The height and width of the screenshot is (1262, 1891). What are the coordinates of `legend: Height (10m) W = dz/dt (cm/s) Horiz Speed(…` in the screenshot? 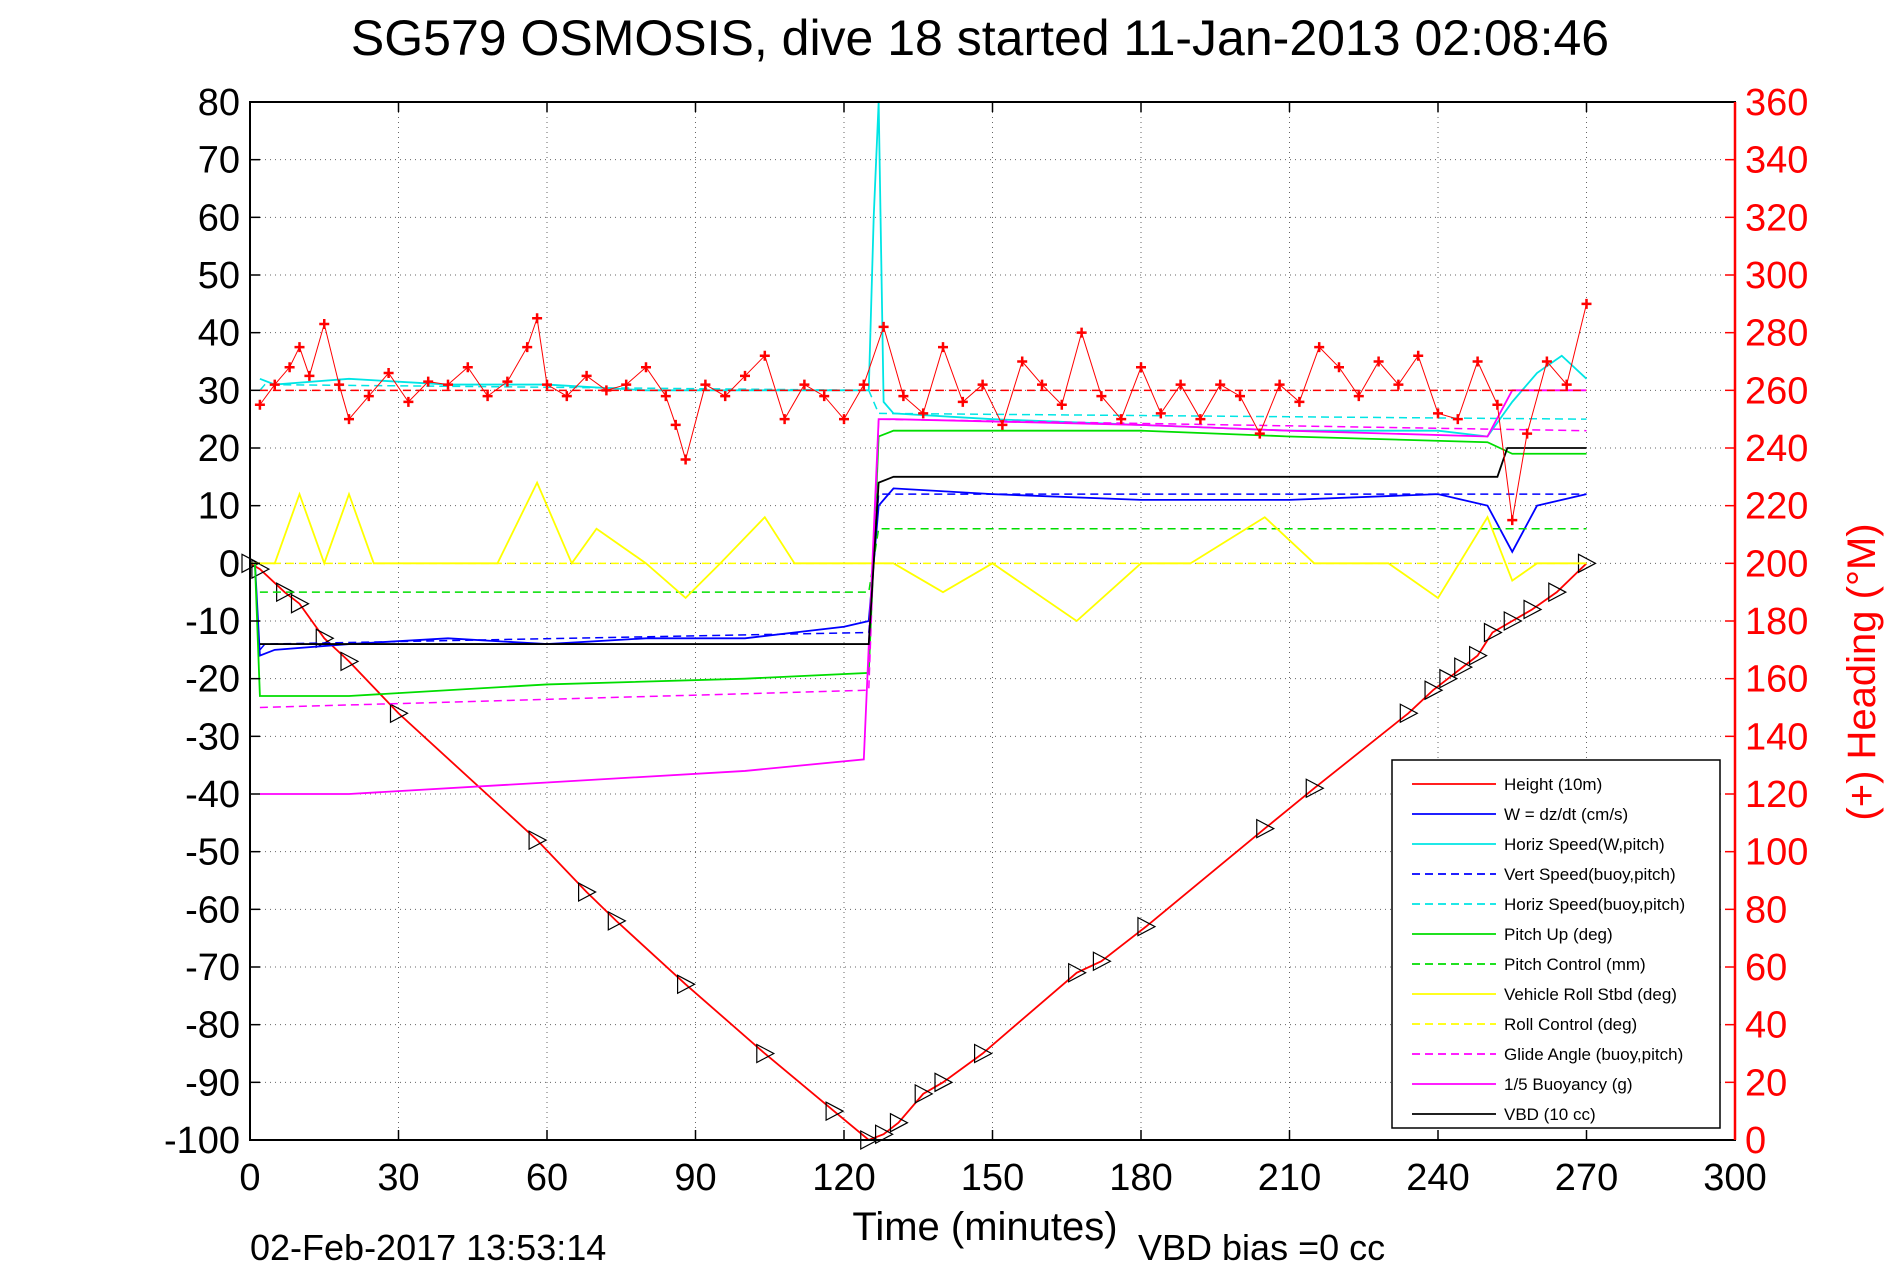 It's located at (1556, 944).